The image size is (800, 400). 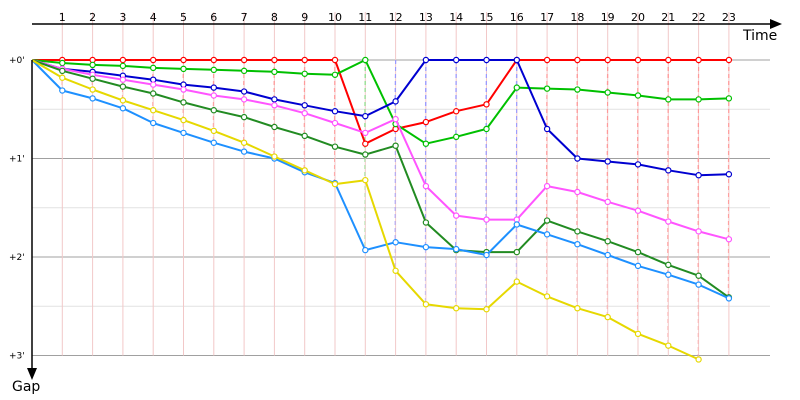 What do you see at coordinates (776, 24) in the screenshot?
I see `x-axis-arrow` at bounding box center [776, 24].